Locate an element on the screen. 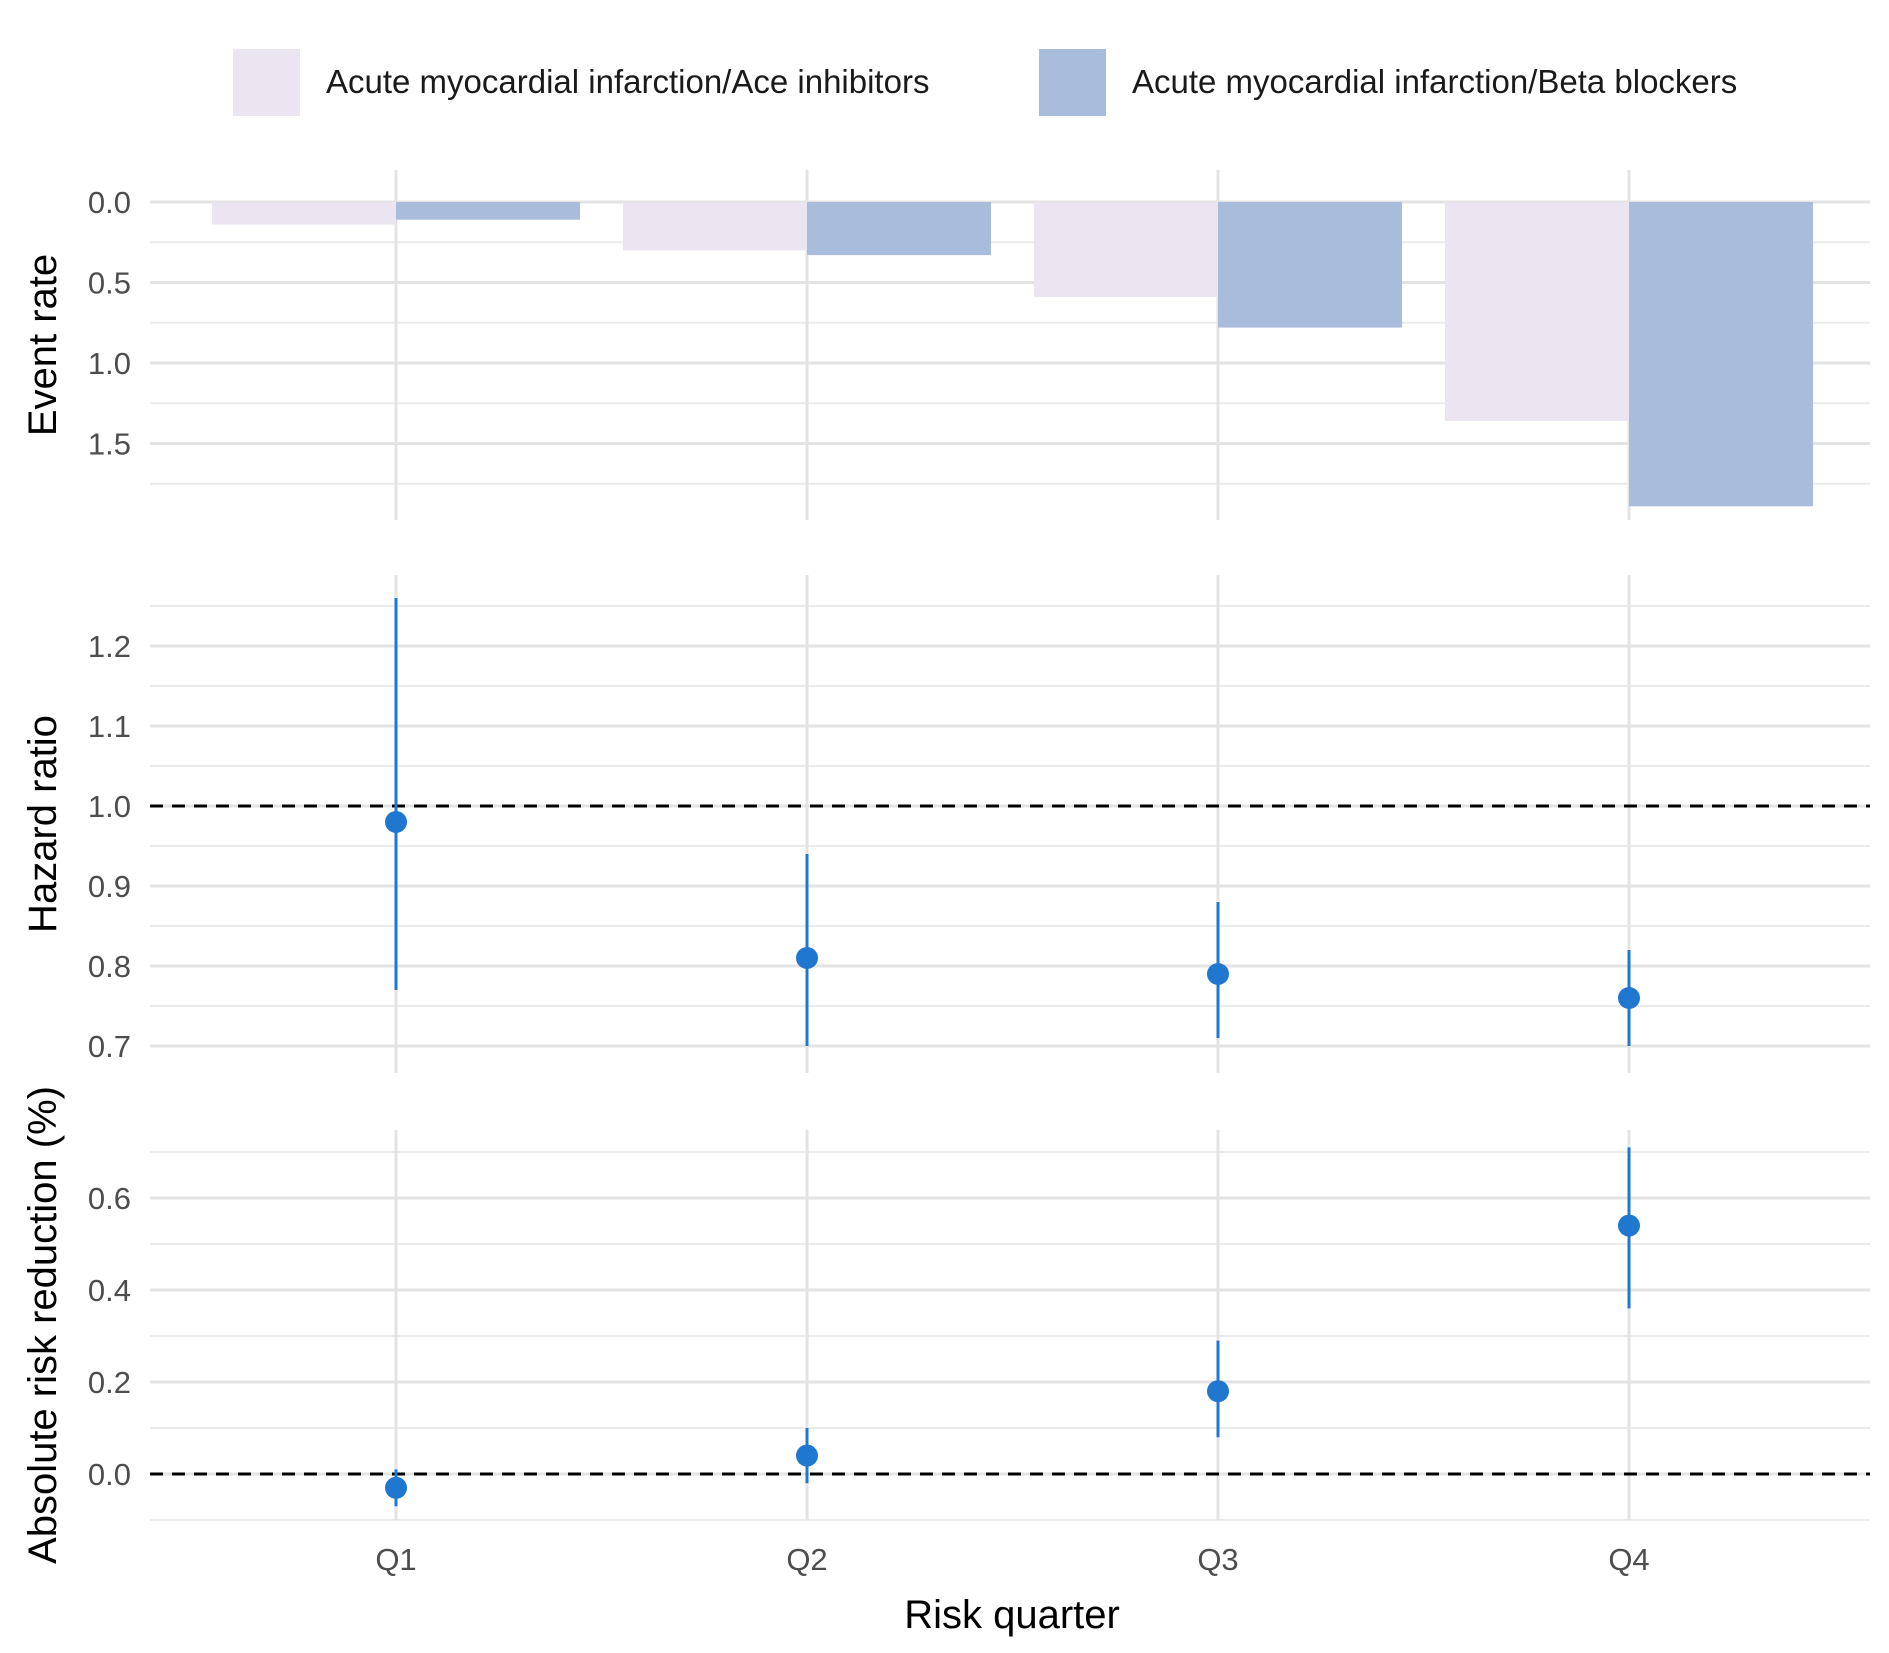 This screenshot has height=1653, width=1889. bar-ace-inhibitors-q3 is located at coordinates (1126, 249).